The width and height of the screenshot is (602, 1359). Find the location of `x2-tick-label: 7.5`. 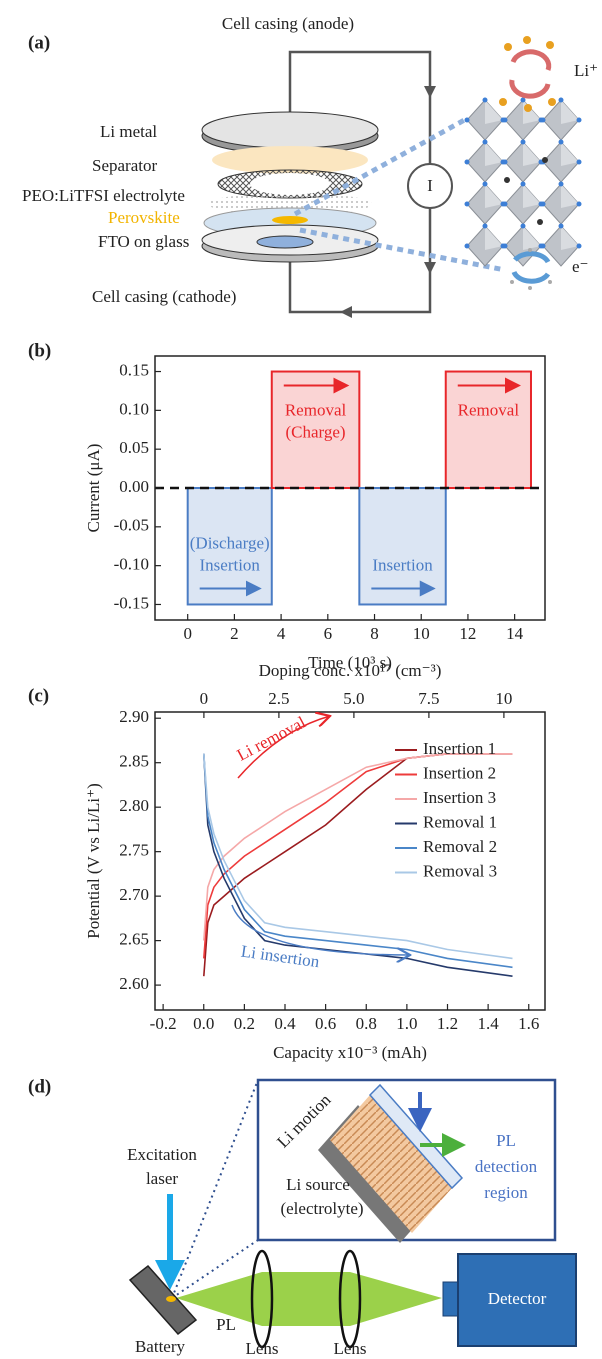

x2-tick-label: 7.5 is located at coordinates (428, 698).